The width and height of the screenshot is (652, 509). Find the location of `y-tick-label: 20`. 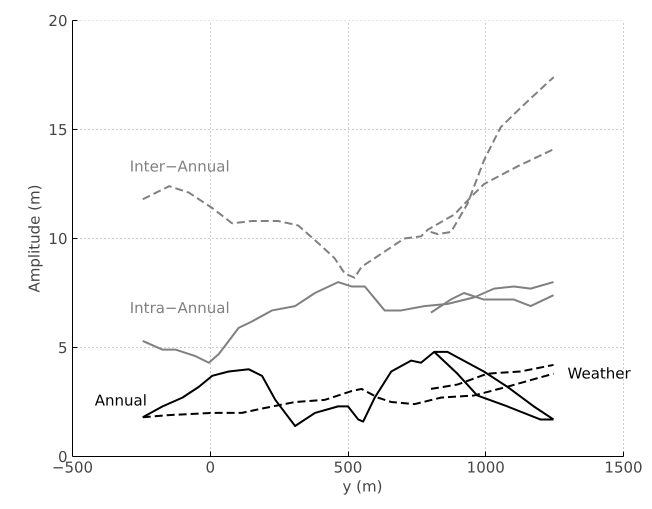

y-tick-label: 20 is located at coordinates (58, 21).